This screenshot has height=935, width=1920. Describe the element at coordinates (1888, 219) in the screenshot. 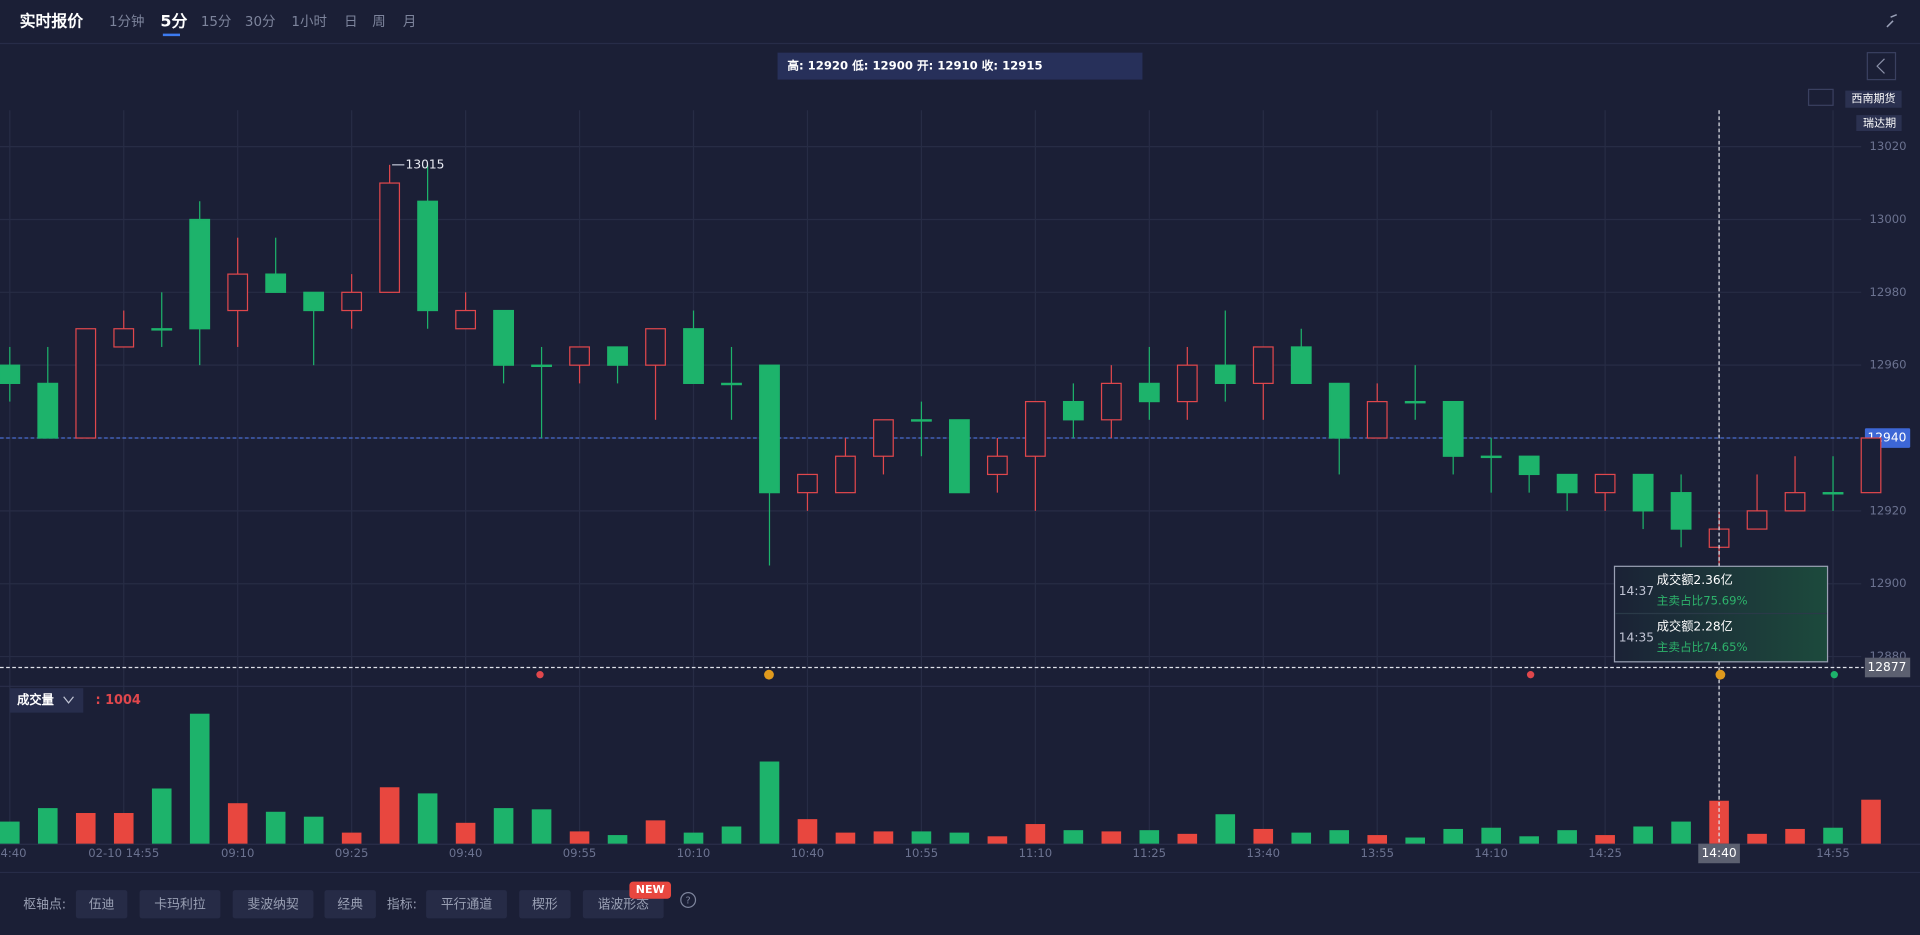

I see `y-tick-label: 13000` at that location.